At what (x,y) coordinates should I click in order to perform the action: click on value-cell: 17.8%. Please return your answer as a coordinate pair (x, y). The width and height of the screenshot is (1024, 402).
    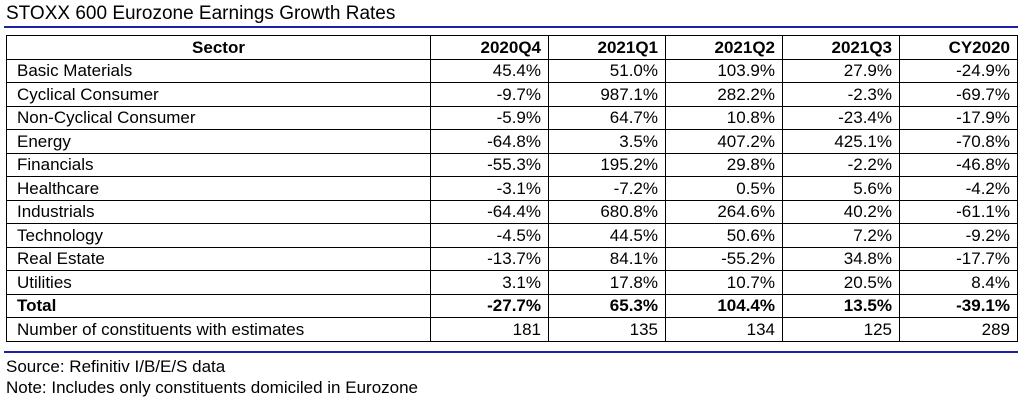
    Looking at the image, I should click on (607, 282).